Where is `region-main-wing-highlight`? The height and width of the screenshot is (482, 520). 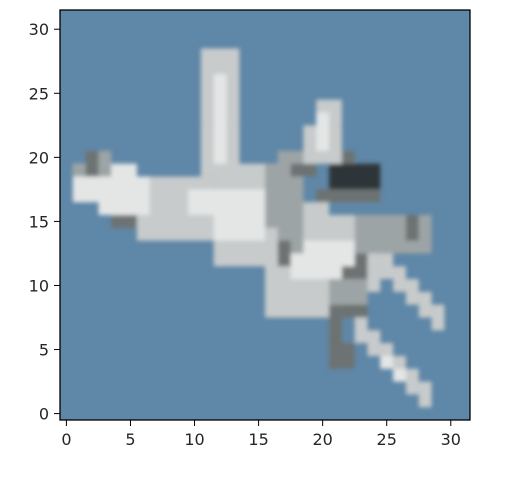
region-main-wing-highlight is located at coordinates (220, 119).